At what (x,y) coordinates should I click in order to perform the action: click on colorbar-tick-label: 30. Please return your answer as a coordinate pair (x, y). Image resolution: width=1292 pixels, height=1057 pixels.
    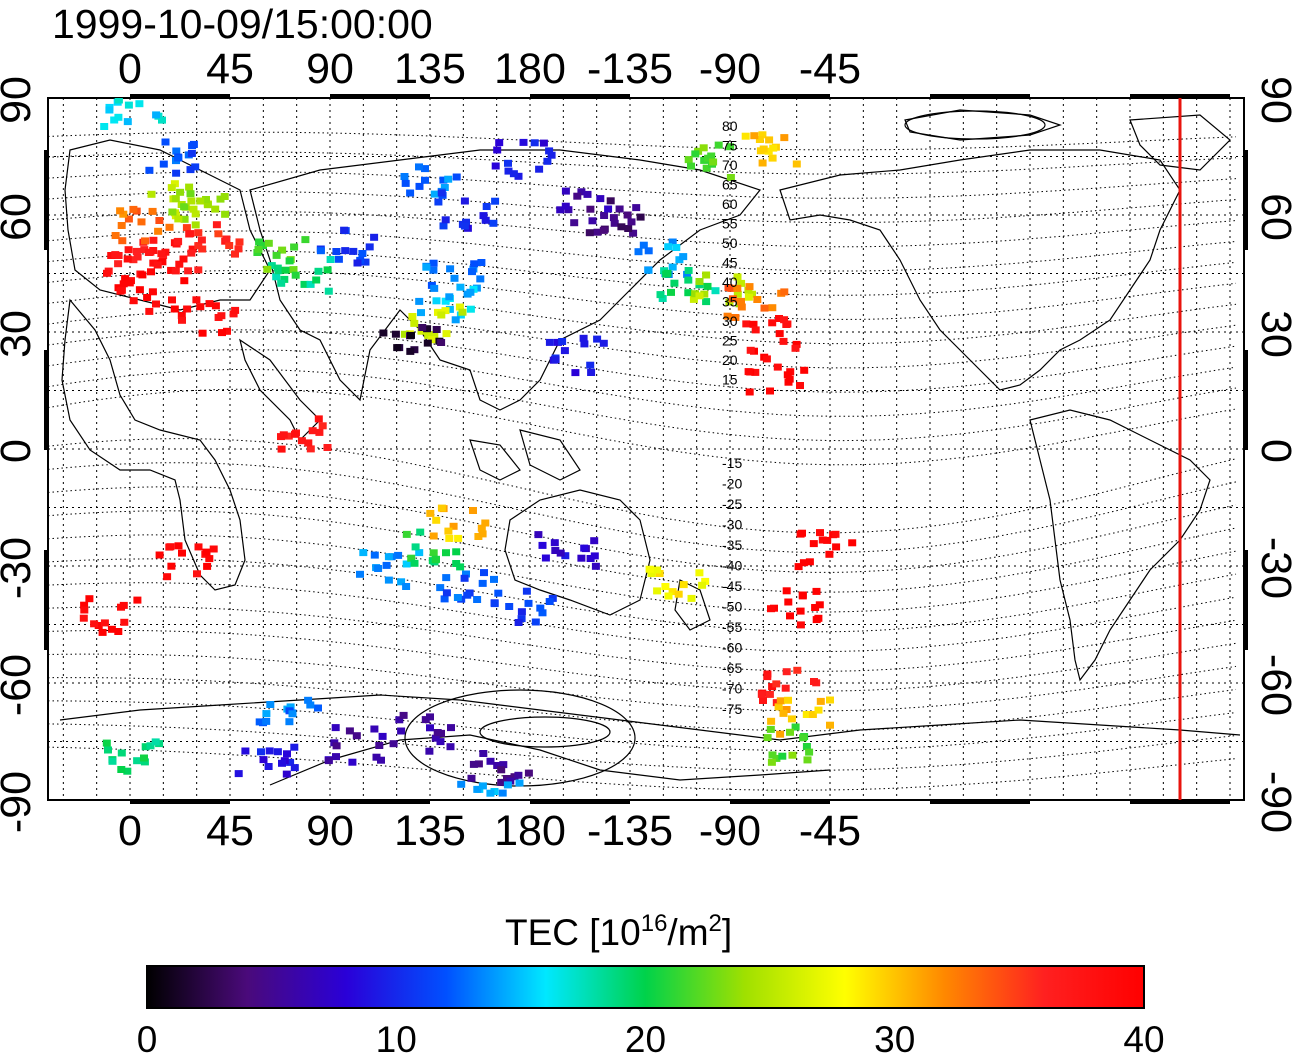
    Looking at the image, I should click on (894, 1038).